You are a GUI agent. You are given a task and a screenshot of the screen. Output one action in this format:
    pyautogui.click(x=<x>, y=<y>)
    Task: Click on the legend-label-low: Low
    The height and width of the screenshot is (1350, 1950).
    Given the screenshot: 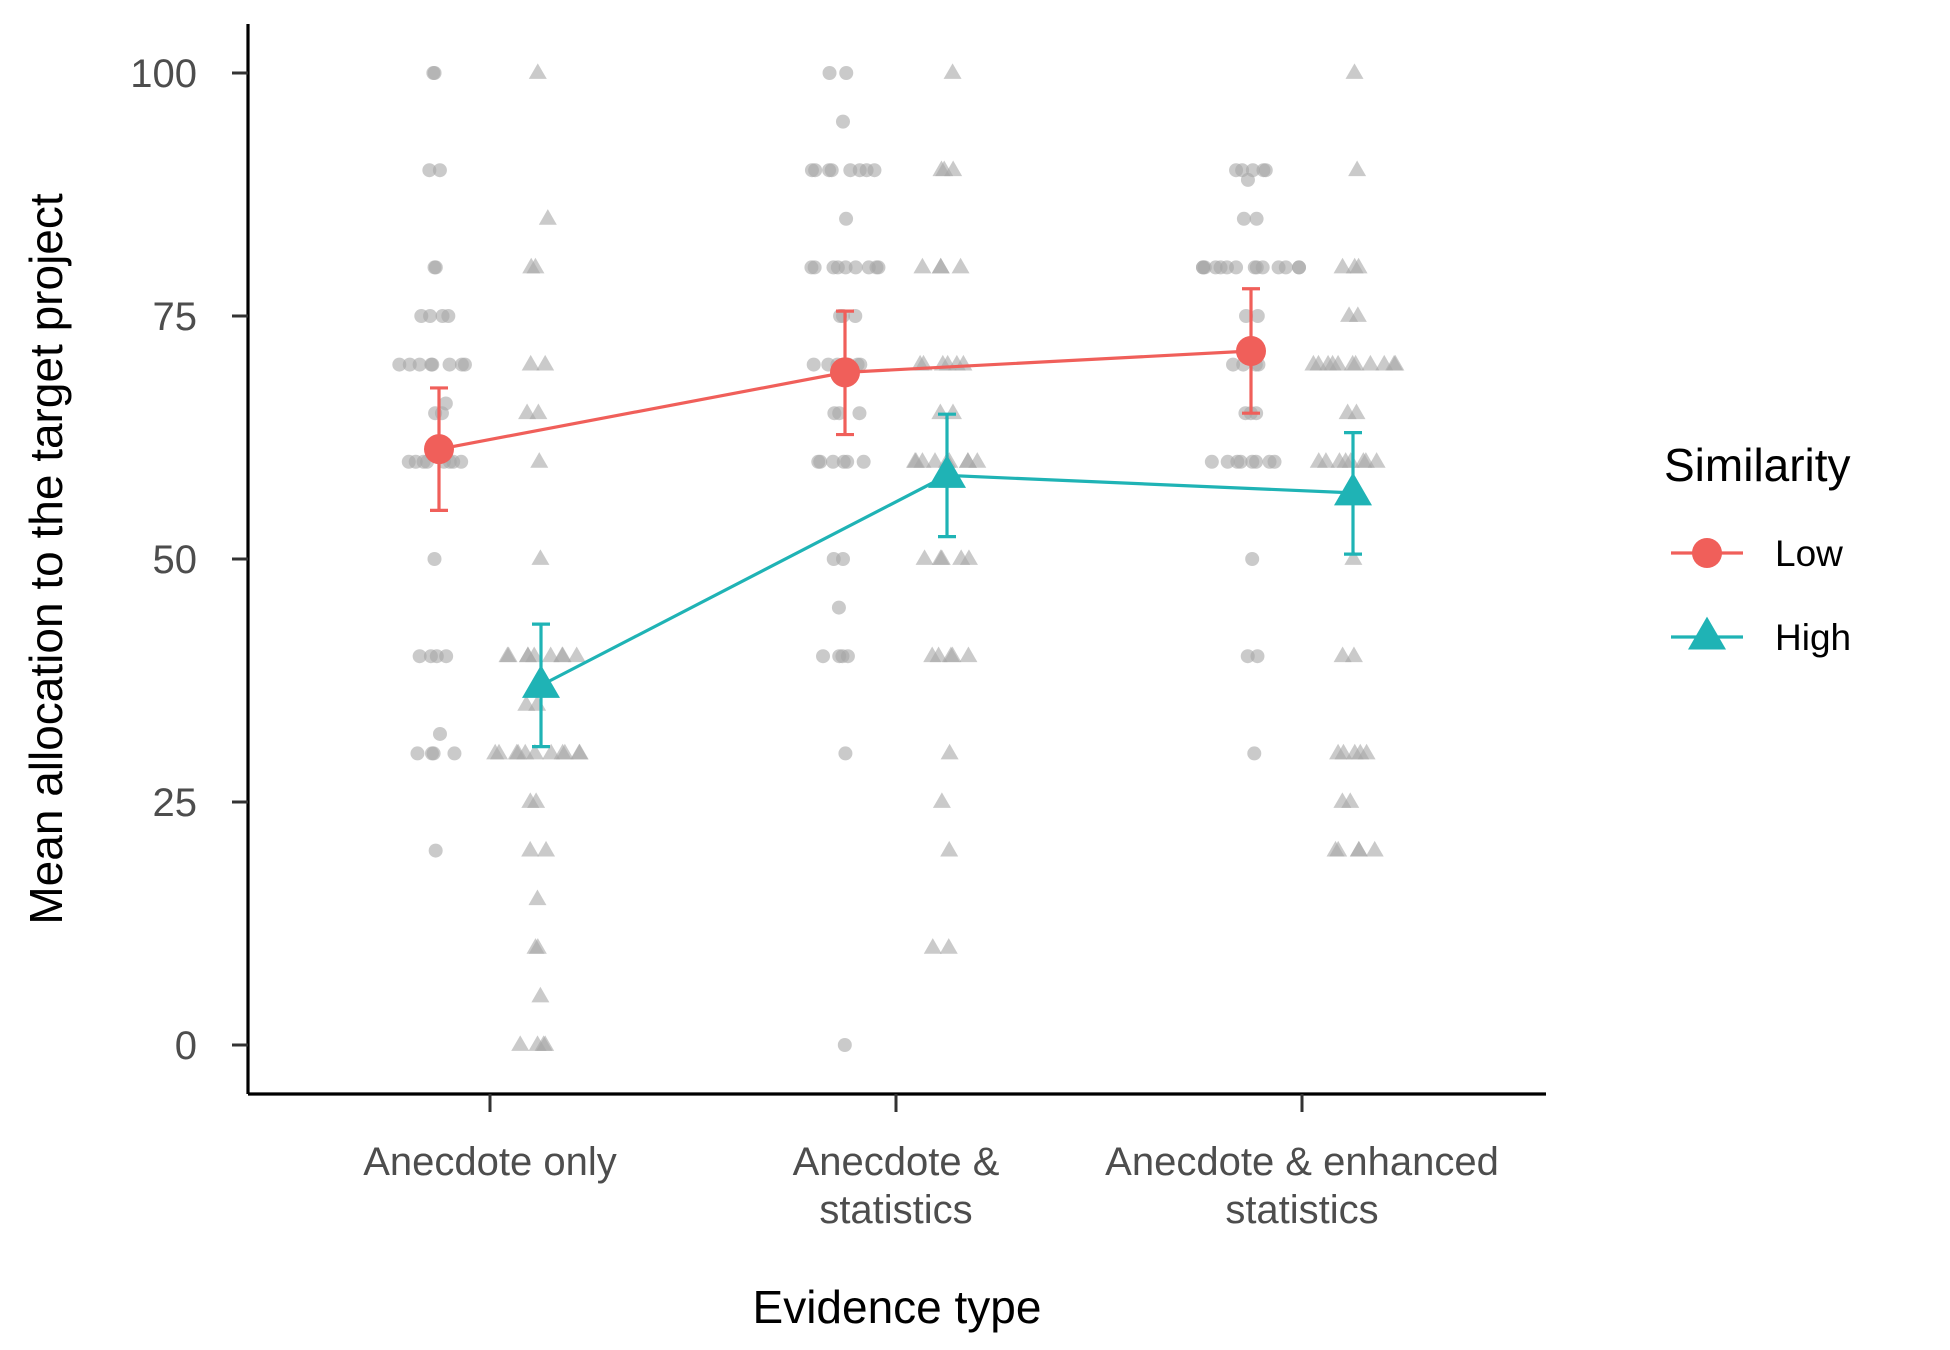 What is the action you would take?
    pyautogui.click(x=1809, y=553)
    